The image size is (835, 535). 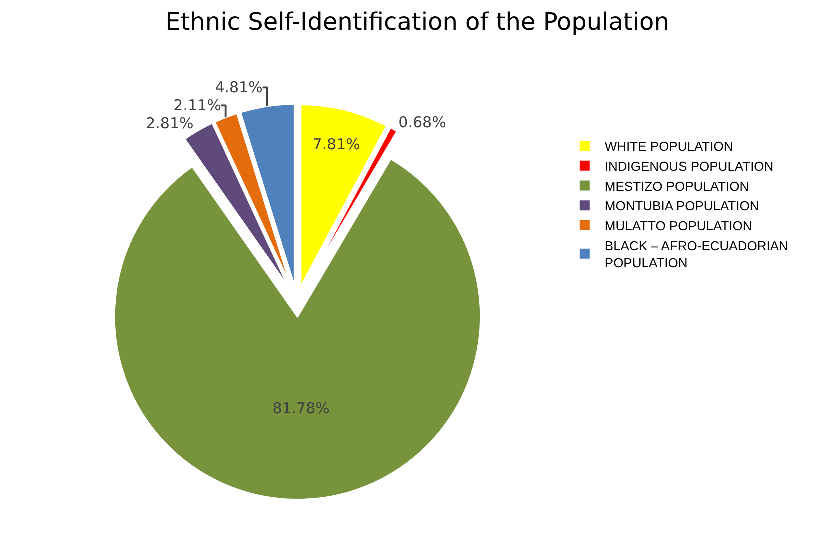 What do you see at coordinates (422, 123) in the screenshot?
I see `data-label: 0.68%` at bounding box center [422, 123].